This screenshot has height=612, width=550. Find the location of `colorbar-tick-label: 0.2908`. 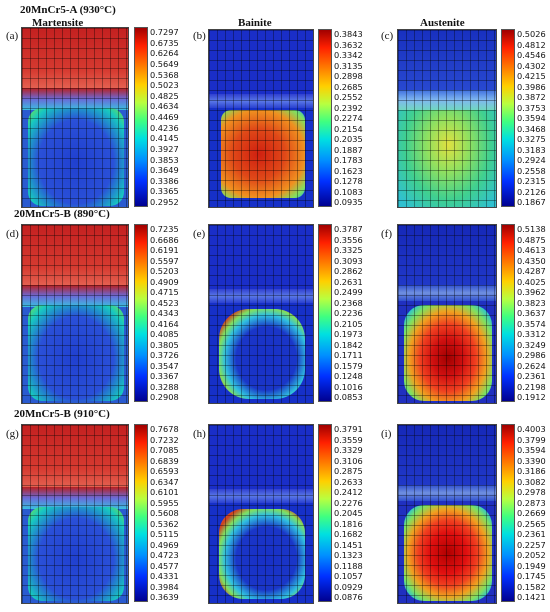

colorbar-tick-label: 0.2908 is located at coordinates (164, 397).